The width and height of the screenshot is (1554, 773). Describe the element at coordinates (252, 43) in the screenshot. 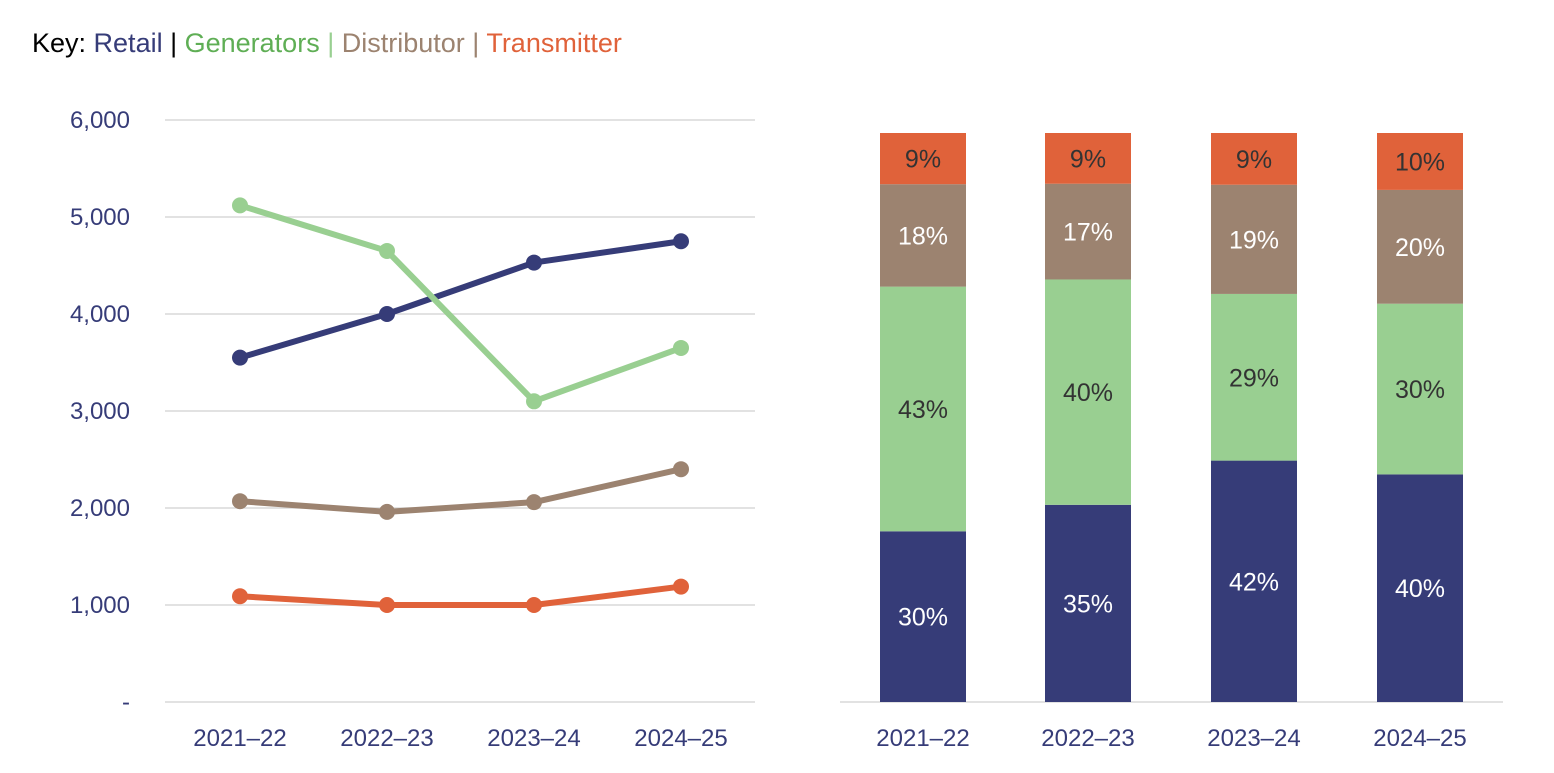

I see `key-generators: Generators` at that location.